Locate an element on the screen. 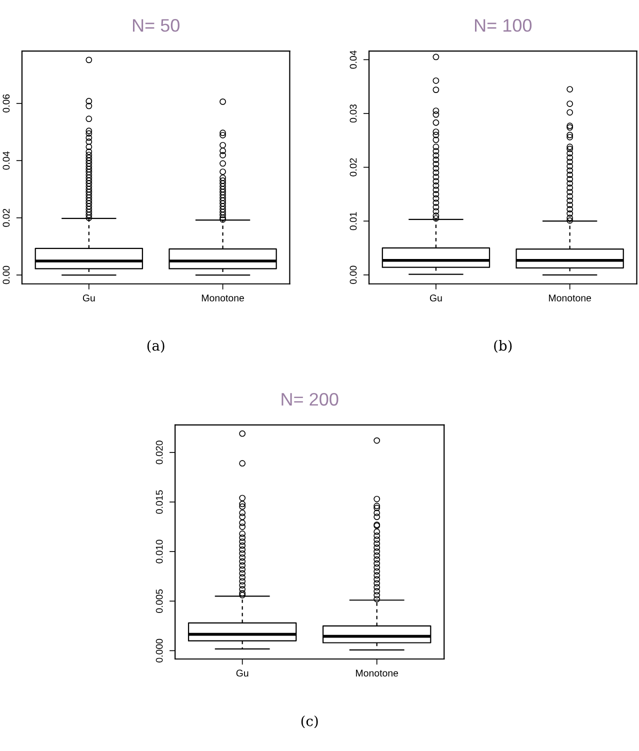 This screenshot has height=751, width=639. y-tick-label: 0.020 is located at coordinates (159, 452).